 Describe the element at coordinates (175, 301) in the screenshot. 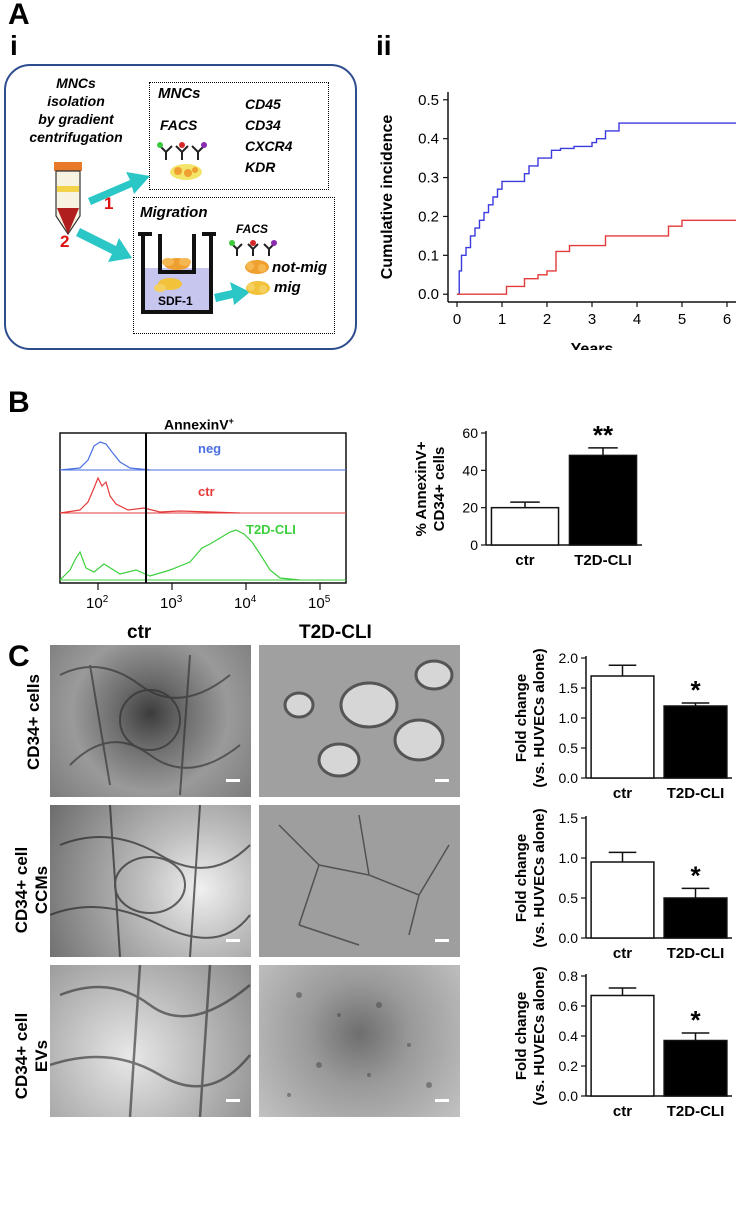

I see `sdf1-label: SDF-1` at that location.